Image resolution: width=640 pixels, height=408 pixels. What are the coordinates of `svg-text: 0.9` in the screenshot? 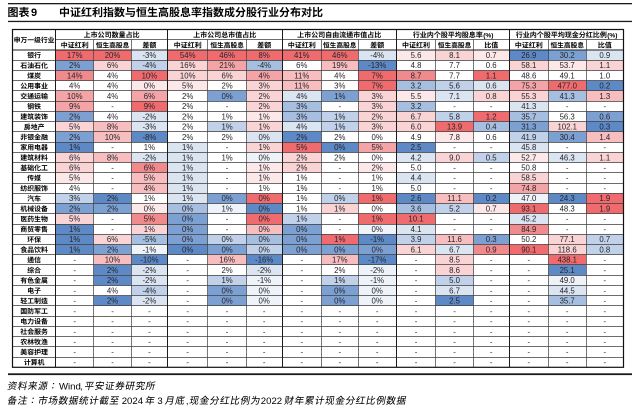 It's located at (491, 249).